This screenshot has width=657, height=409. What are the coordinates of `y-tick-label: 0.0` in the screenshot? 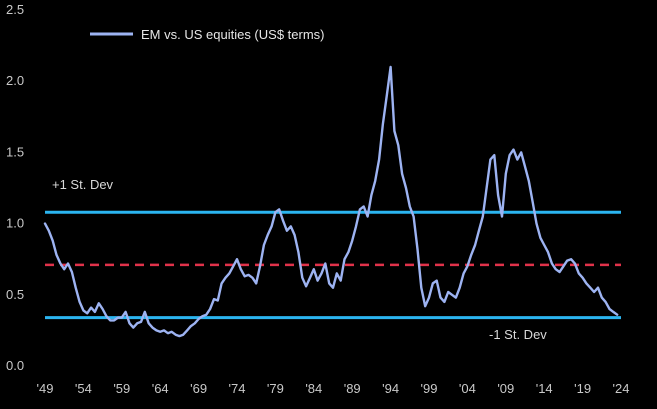 It's located at (15, 365).